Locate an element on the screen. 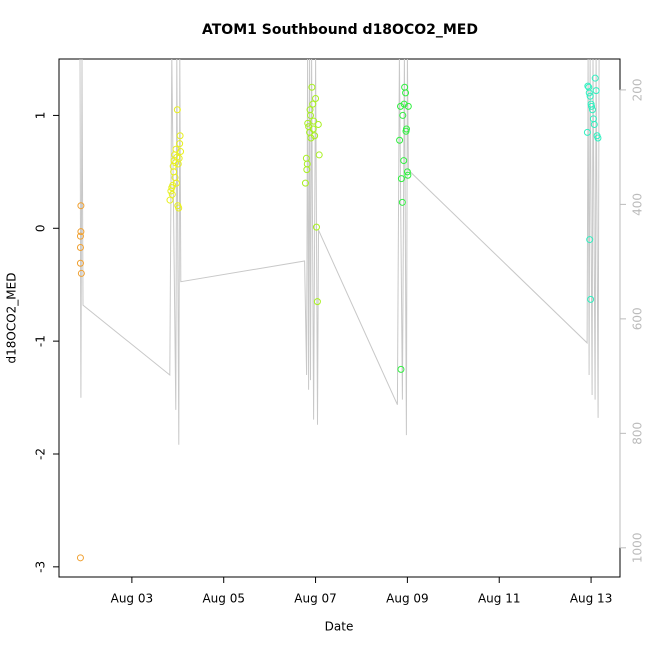 The height and width of the screenshot is (650, 650). y-tick-label: 1 is located at coordinates (41, 116).